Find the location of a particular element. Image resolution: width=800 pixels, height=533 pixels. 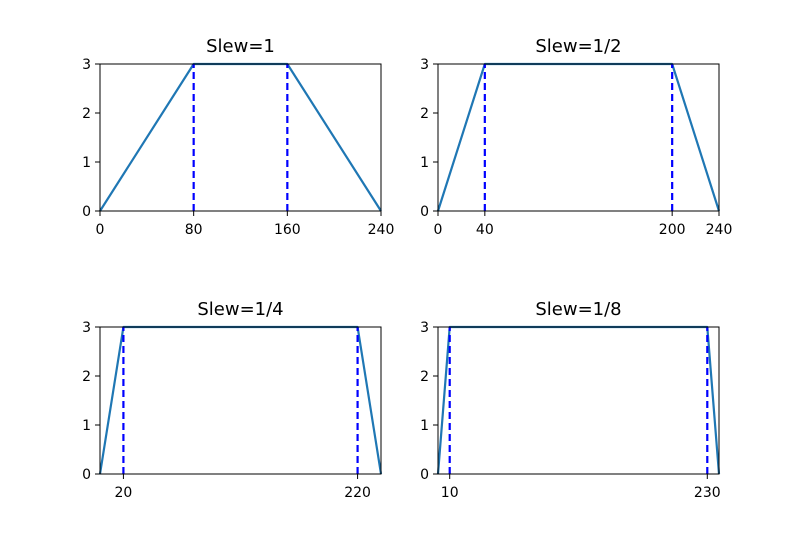

x-tick-label: 10 is located at coordinates (450, 493).